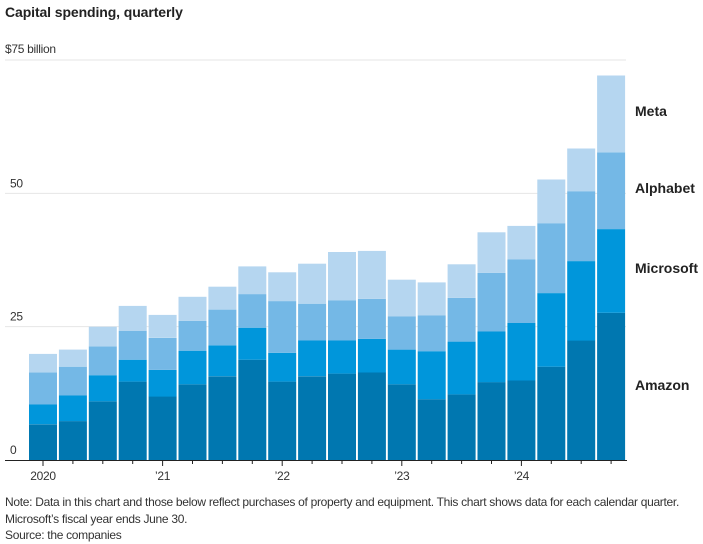 This screenshot has width=703, height=544. Describe the element at coordinates (43, 476) in the screenshot. I see `x-tick-label: 2020` at that location.